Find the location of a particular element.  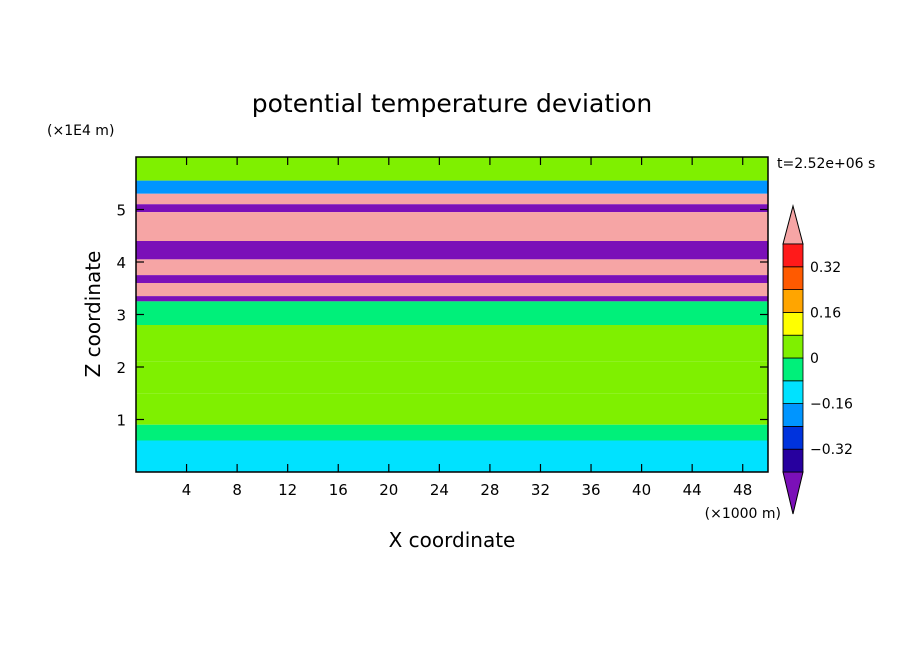

chart-title: potential temperature deviation is located at coordinates (452, 103).